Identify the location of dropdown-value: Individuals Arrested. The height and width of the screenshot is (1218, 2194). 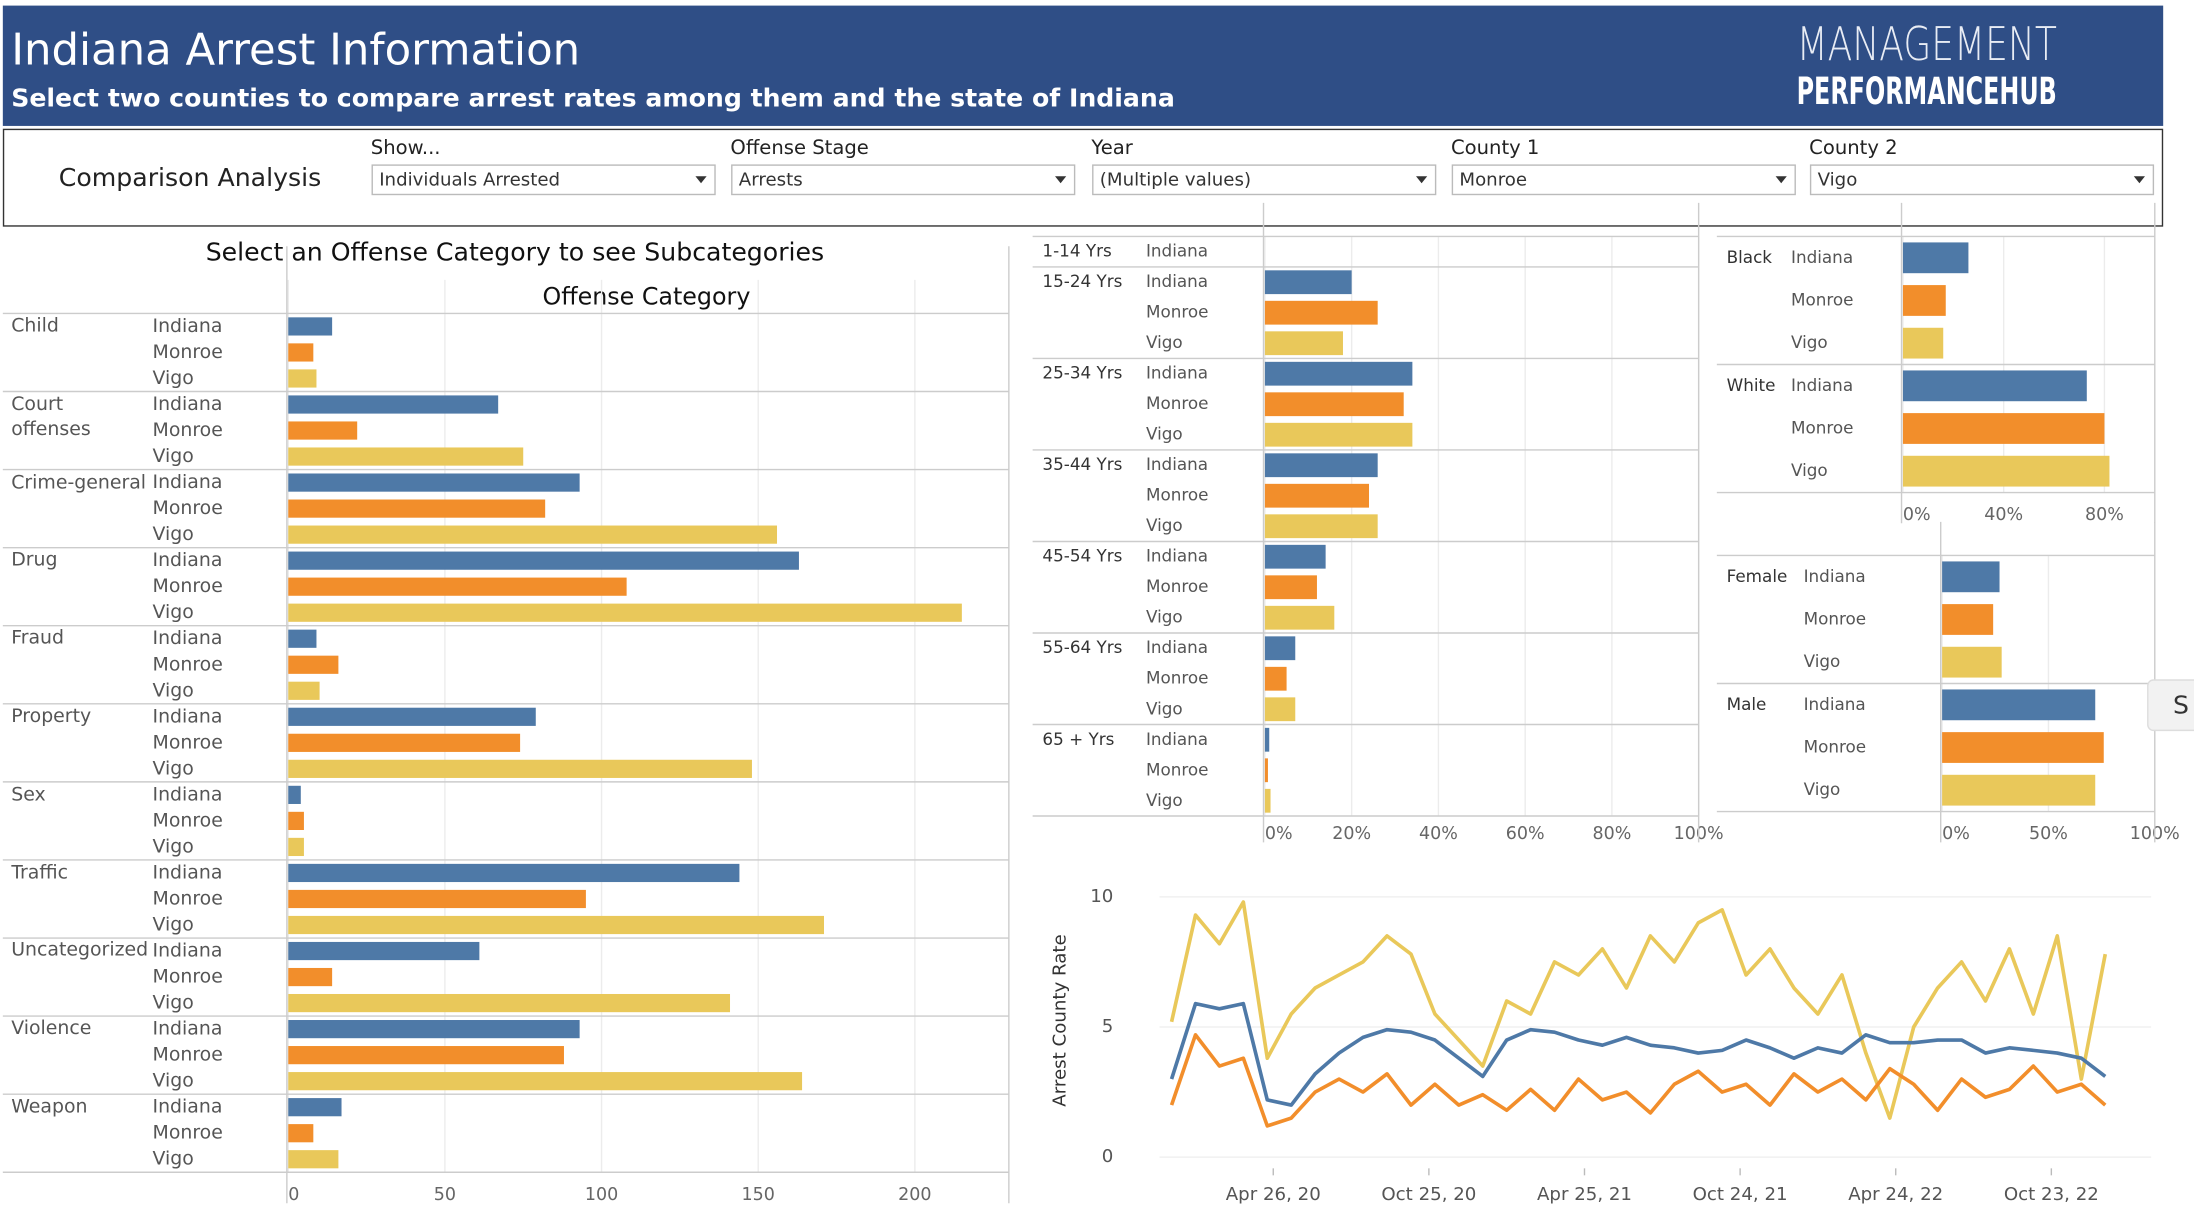
(469, 179).